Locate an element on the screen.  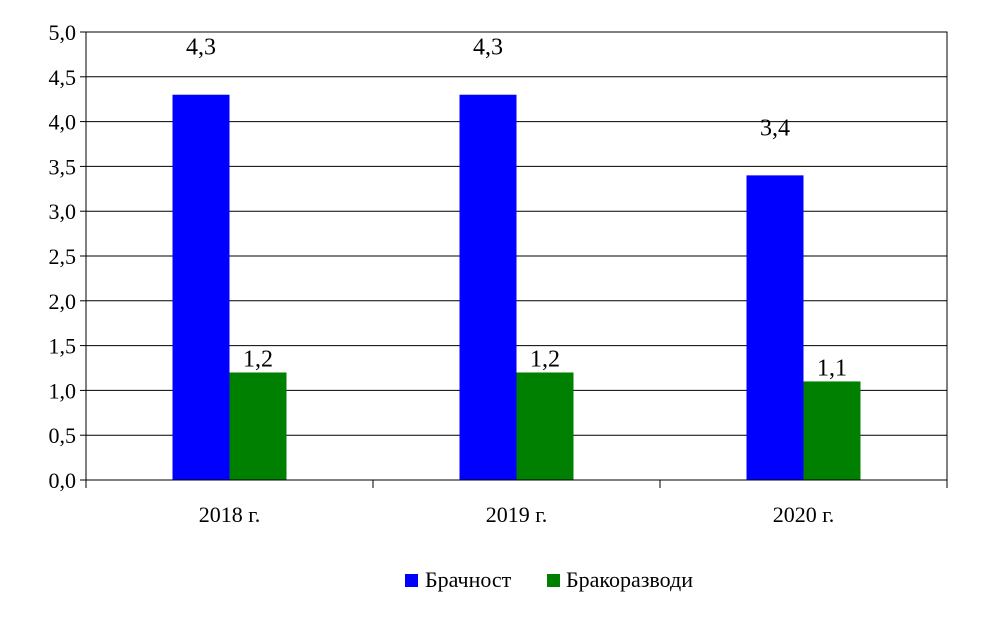
legend-label: Бракоразводи is located at coordinates (629, 579).